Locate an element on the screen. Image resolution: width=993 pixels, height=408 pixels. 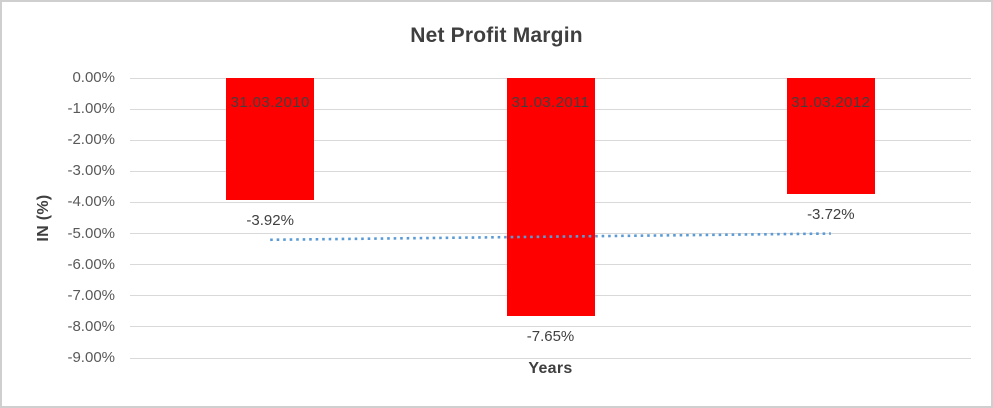
bar: 31.03.2012 is located at coordinates (830, 136).